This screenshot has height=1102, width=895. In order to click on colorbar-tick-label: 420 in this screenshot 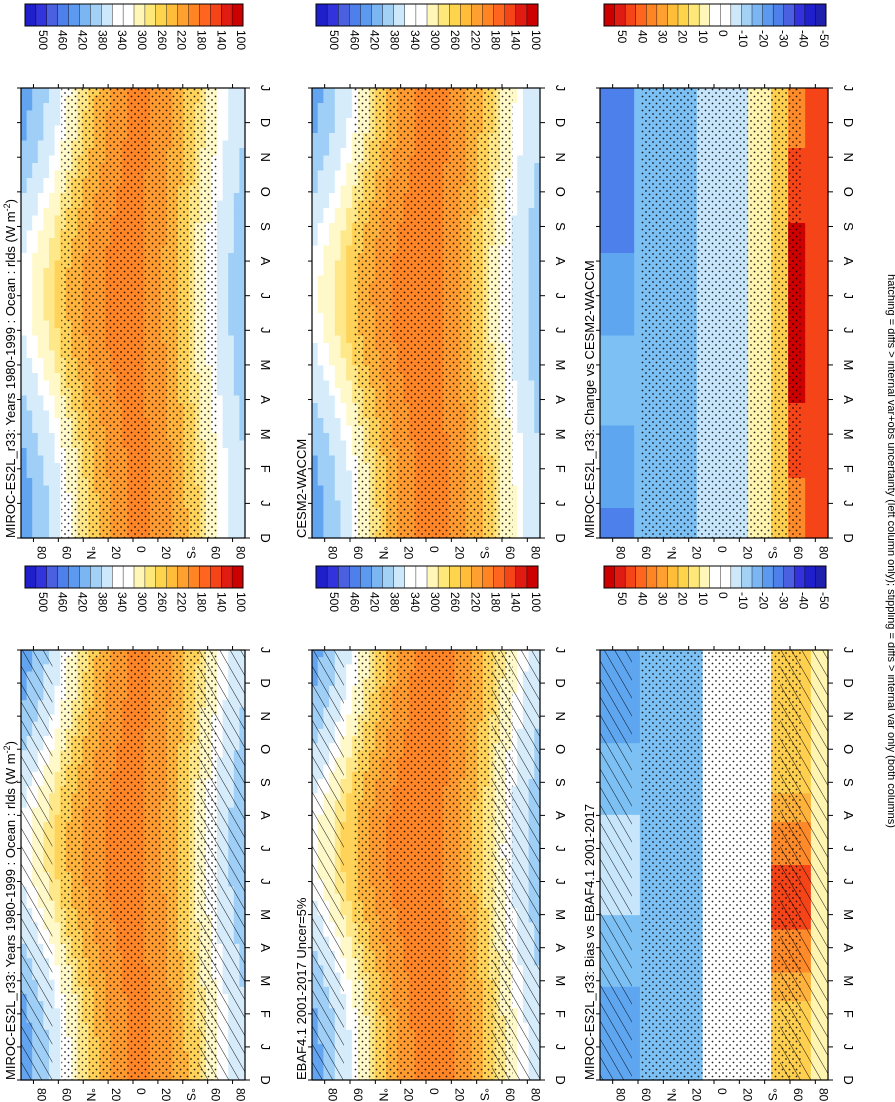, I will do `click(83, 602)`.